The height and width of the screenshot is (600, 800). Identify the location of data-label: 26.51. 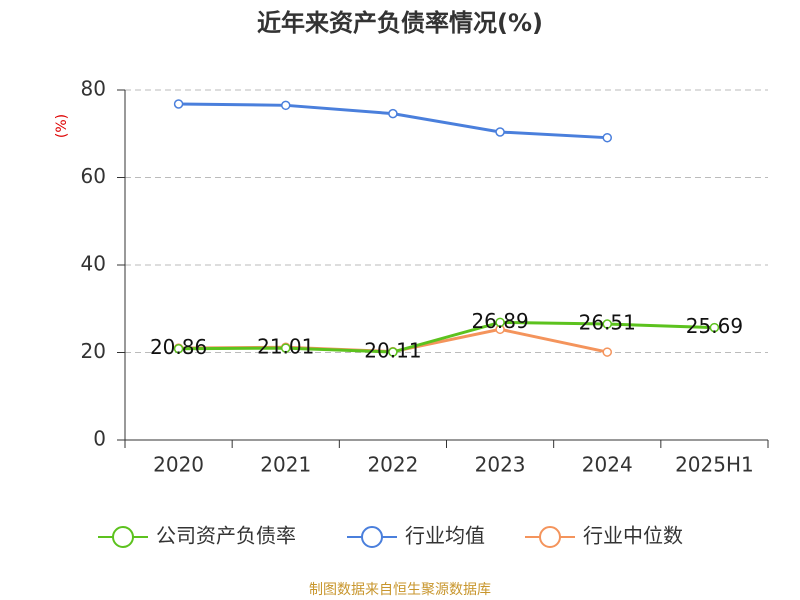
(607, 323).